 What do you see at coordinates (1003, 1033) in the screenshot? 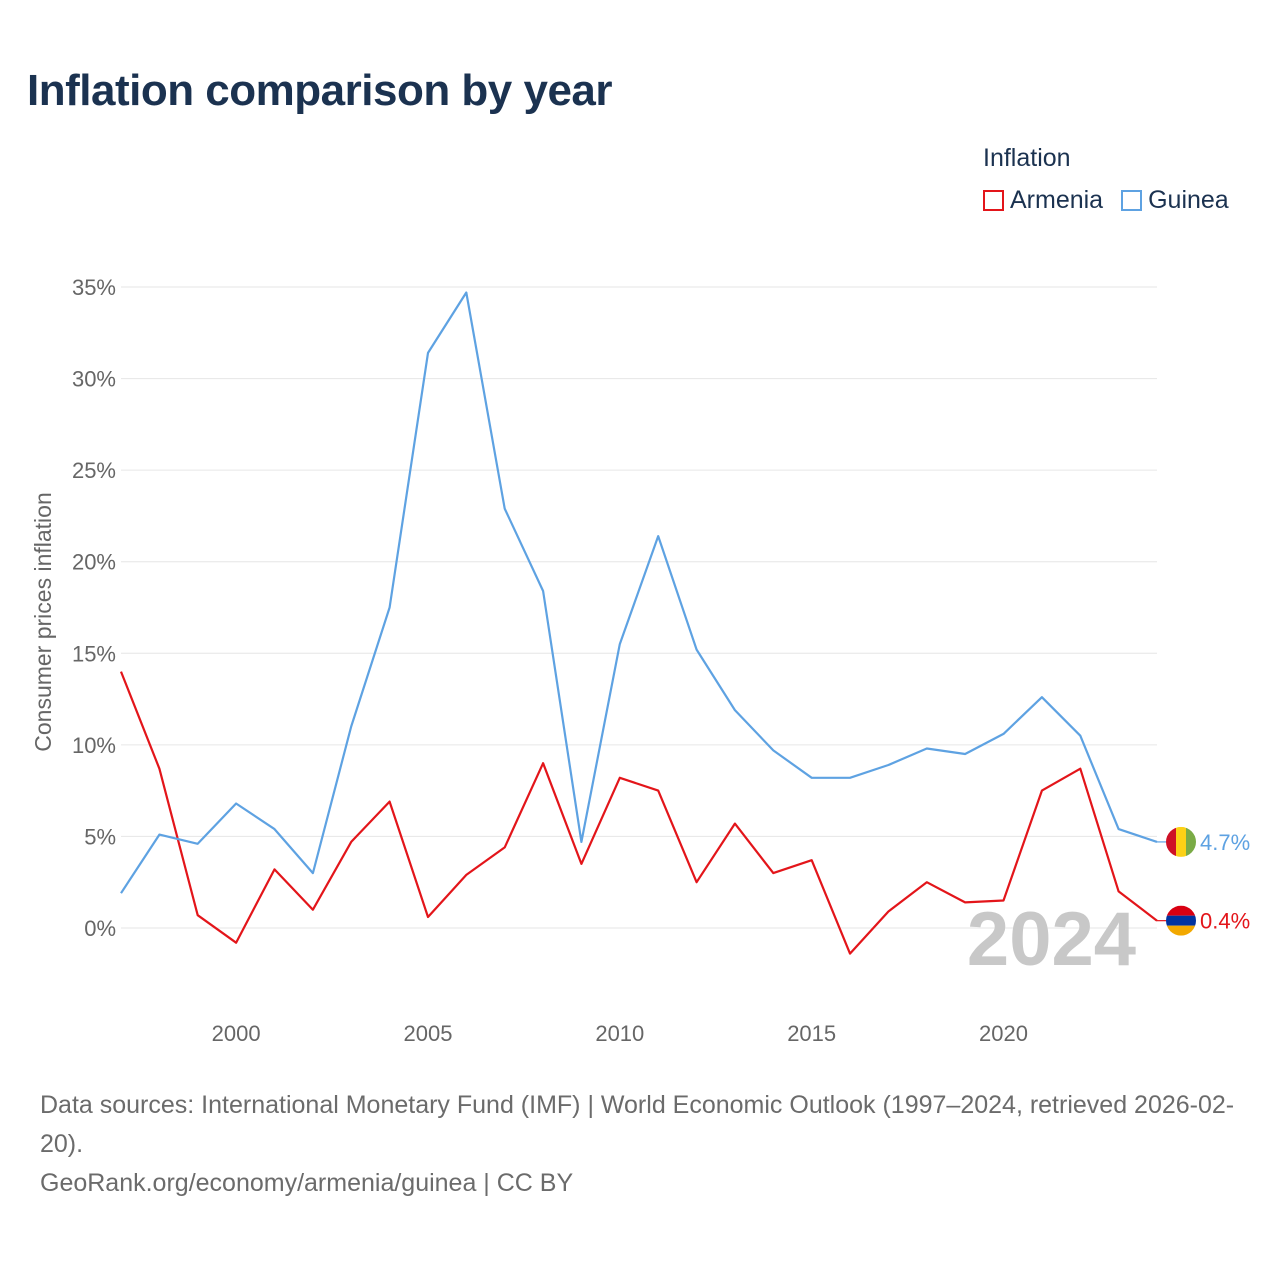
I see `x-tick-label: 2020` at bounding box center [1003, 1033].